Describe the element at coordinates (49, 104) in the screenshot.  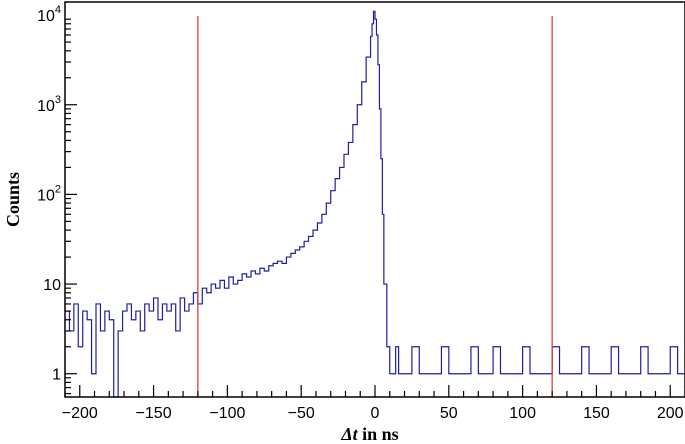
I see `y-tick-label: 10³` at that location.